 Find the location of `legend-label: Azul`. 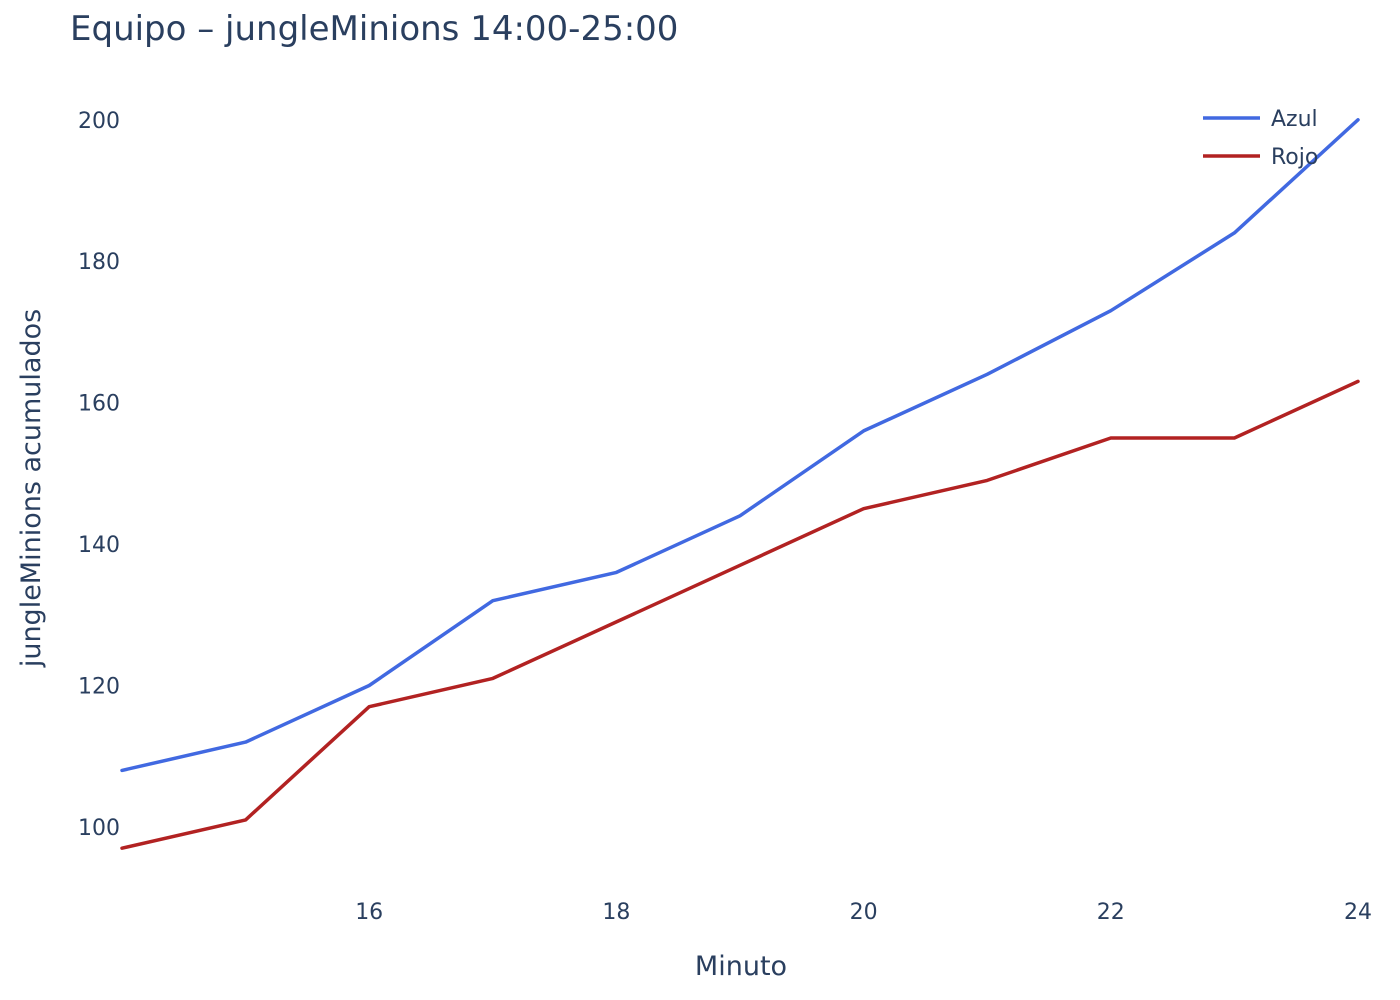

legend-label: Azul is located at coordinates (1294, 119).